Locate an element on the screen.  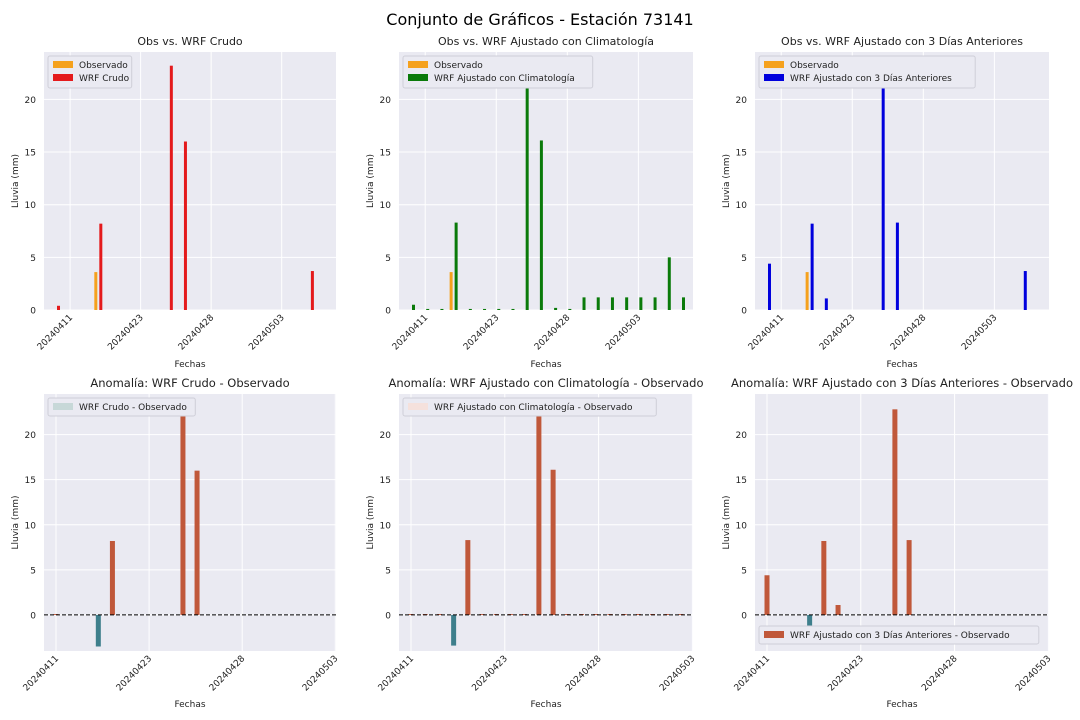
legend: Observado WRF Crudo is located at coordinates (90, 72).